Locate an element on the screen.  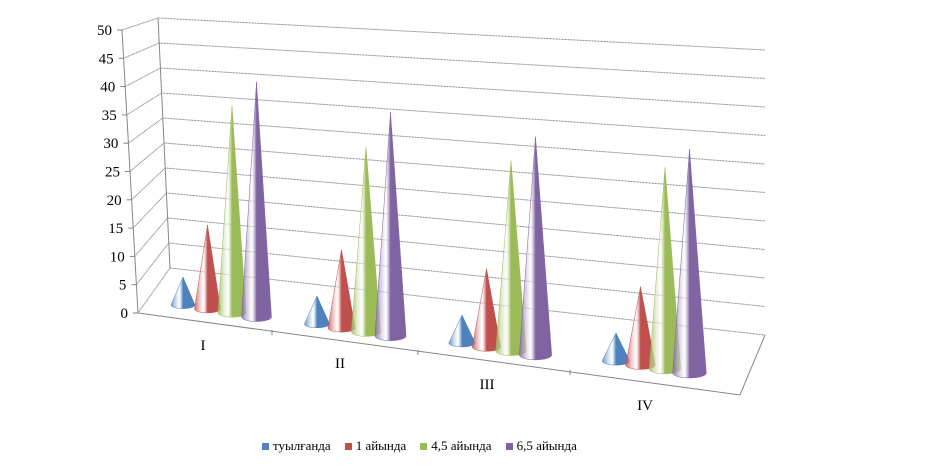
y-tick-label: 15 is located at coordinates (115, 229).